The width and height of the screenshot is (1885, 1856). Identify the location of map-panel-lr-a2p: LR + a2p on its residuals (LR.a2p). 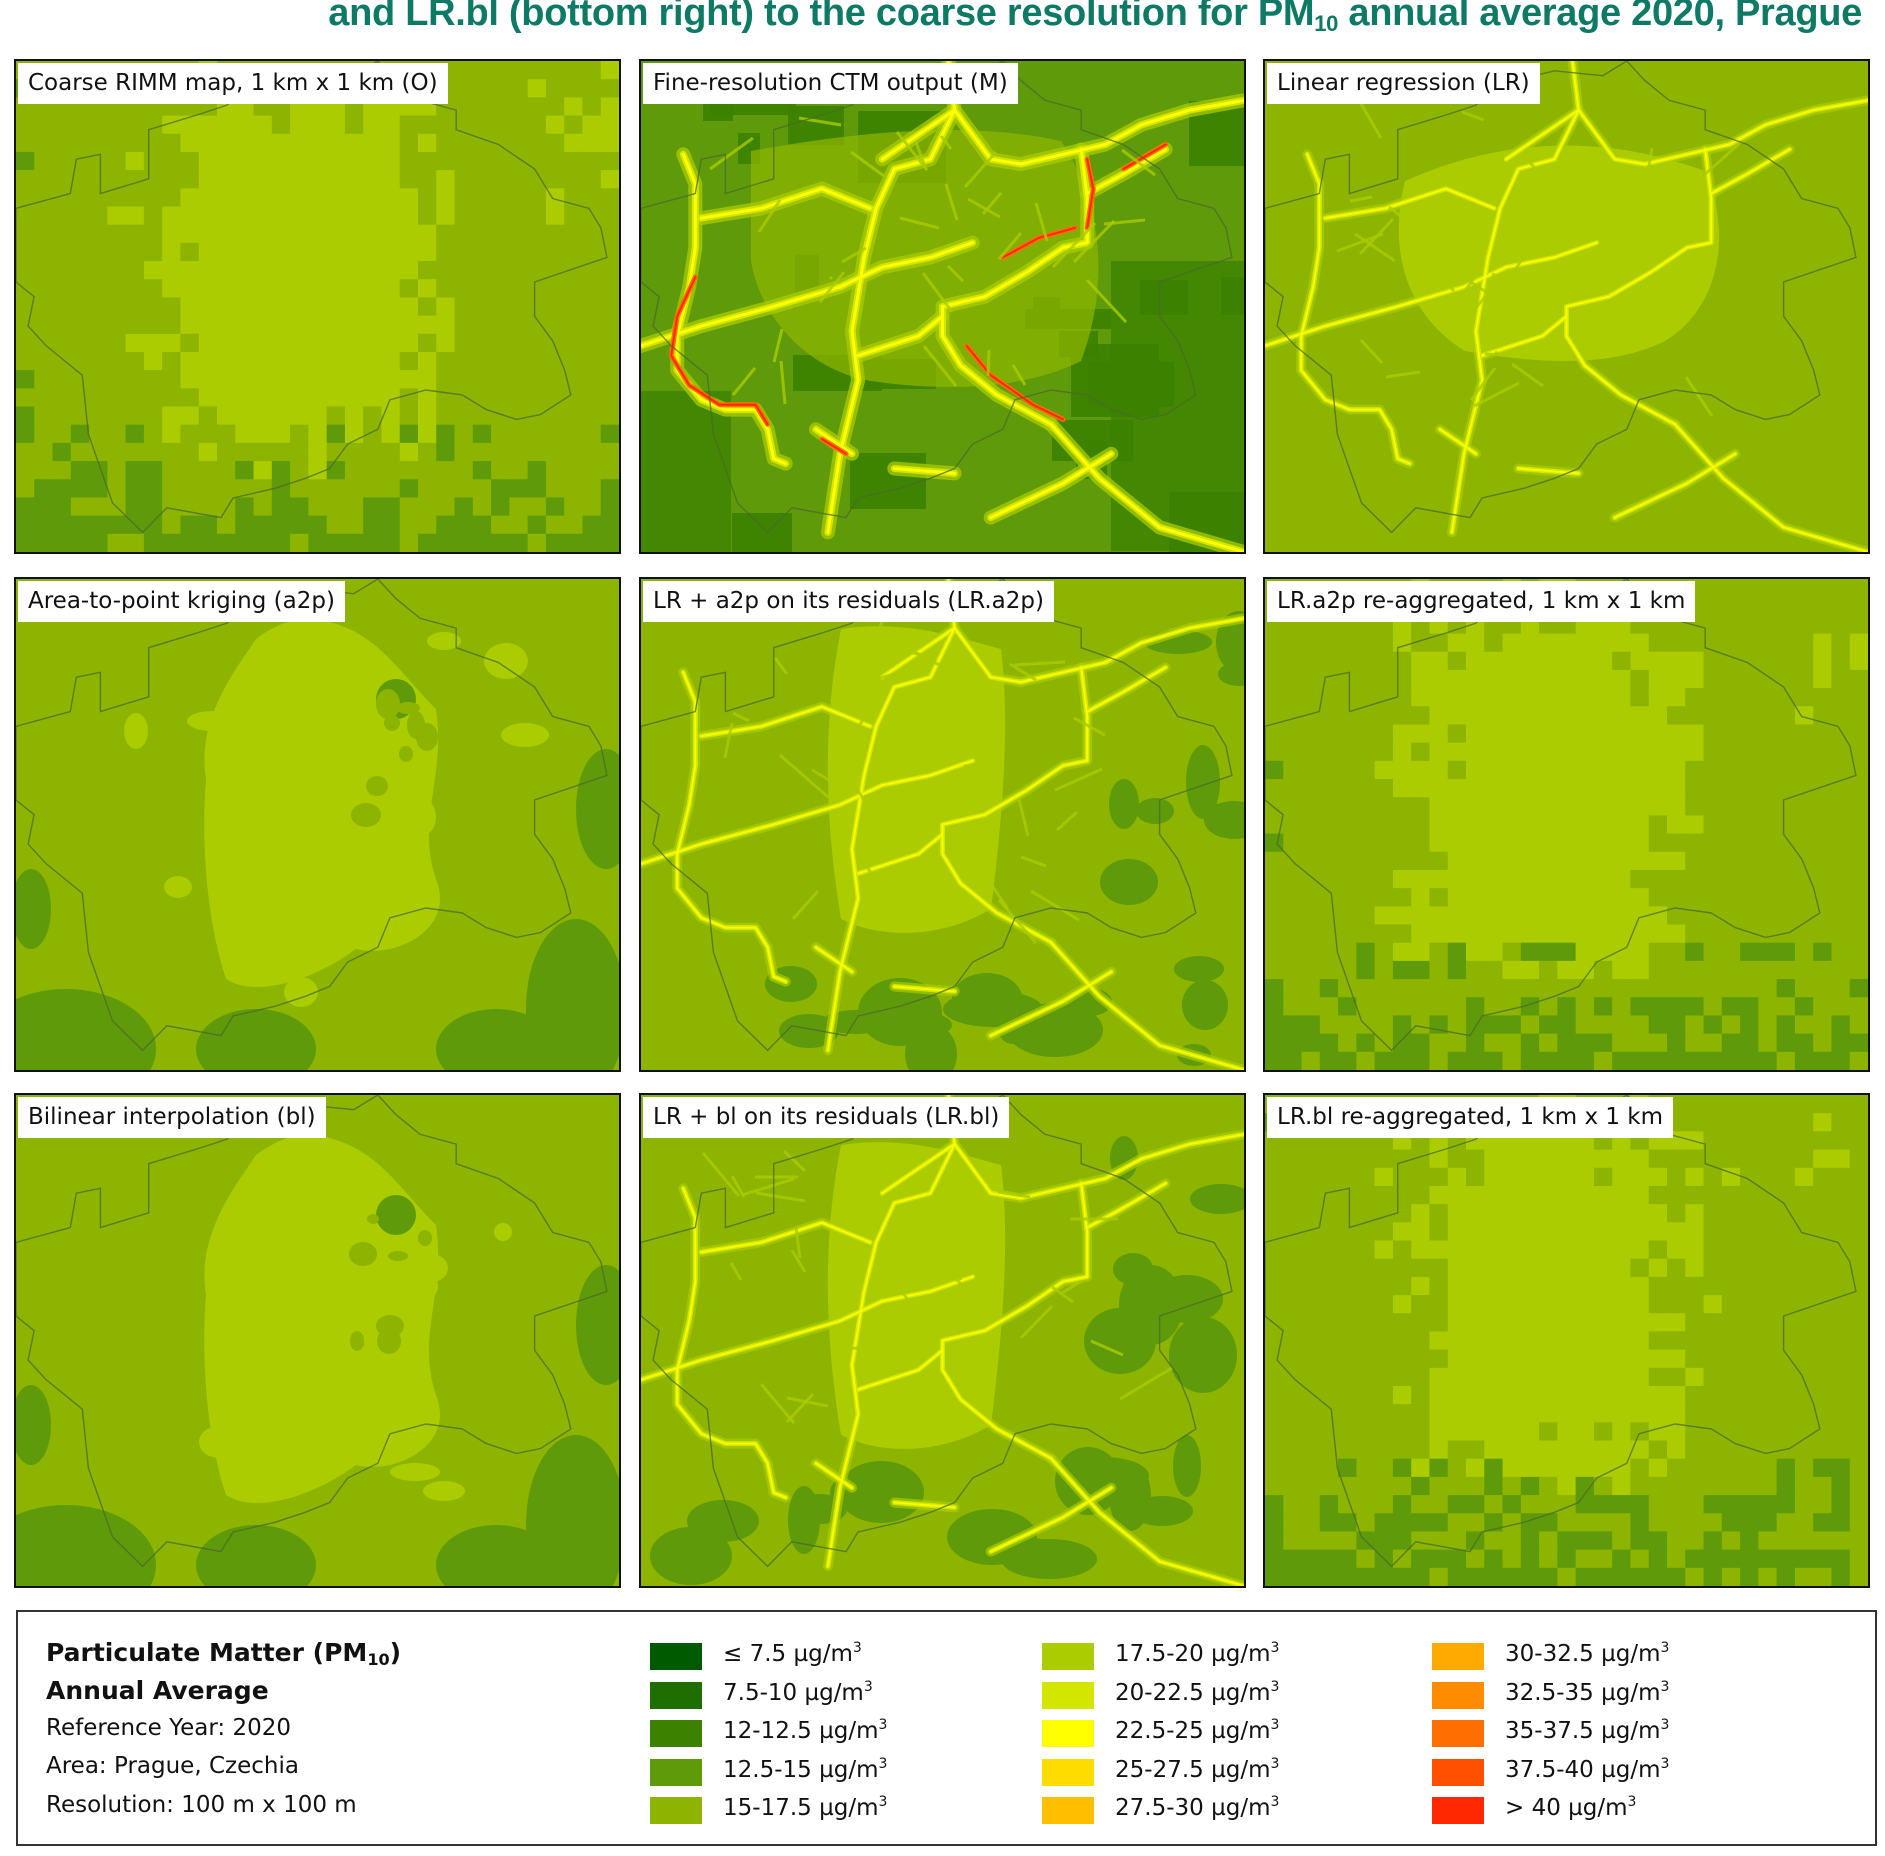
(942, 824).